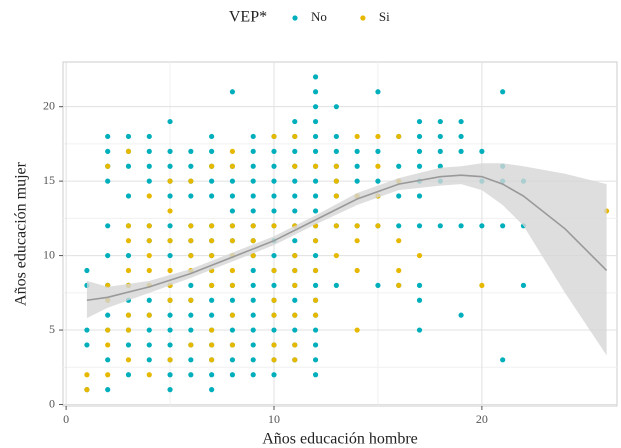  Describe the element at coordinates (295, 18) in the screenshot. I see `legend-marker` at that location.